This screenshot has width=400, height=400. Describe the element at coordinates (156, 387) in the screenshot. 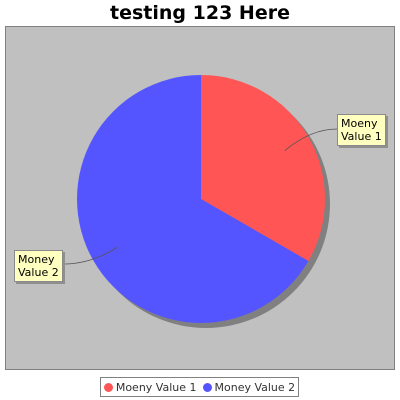

I see `legend-label: Moeny Value 1` at that location.